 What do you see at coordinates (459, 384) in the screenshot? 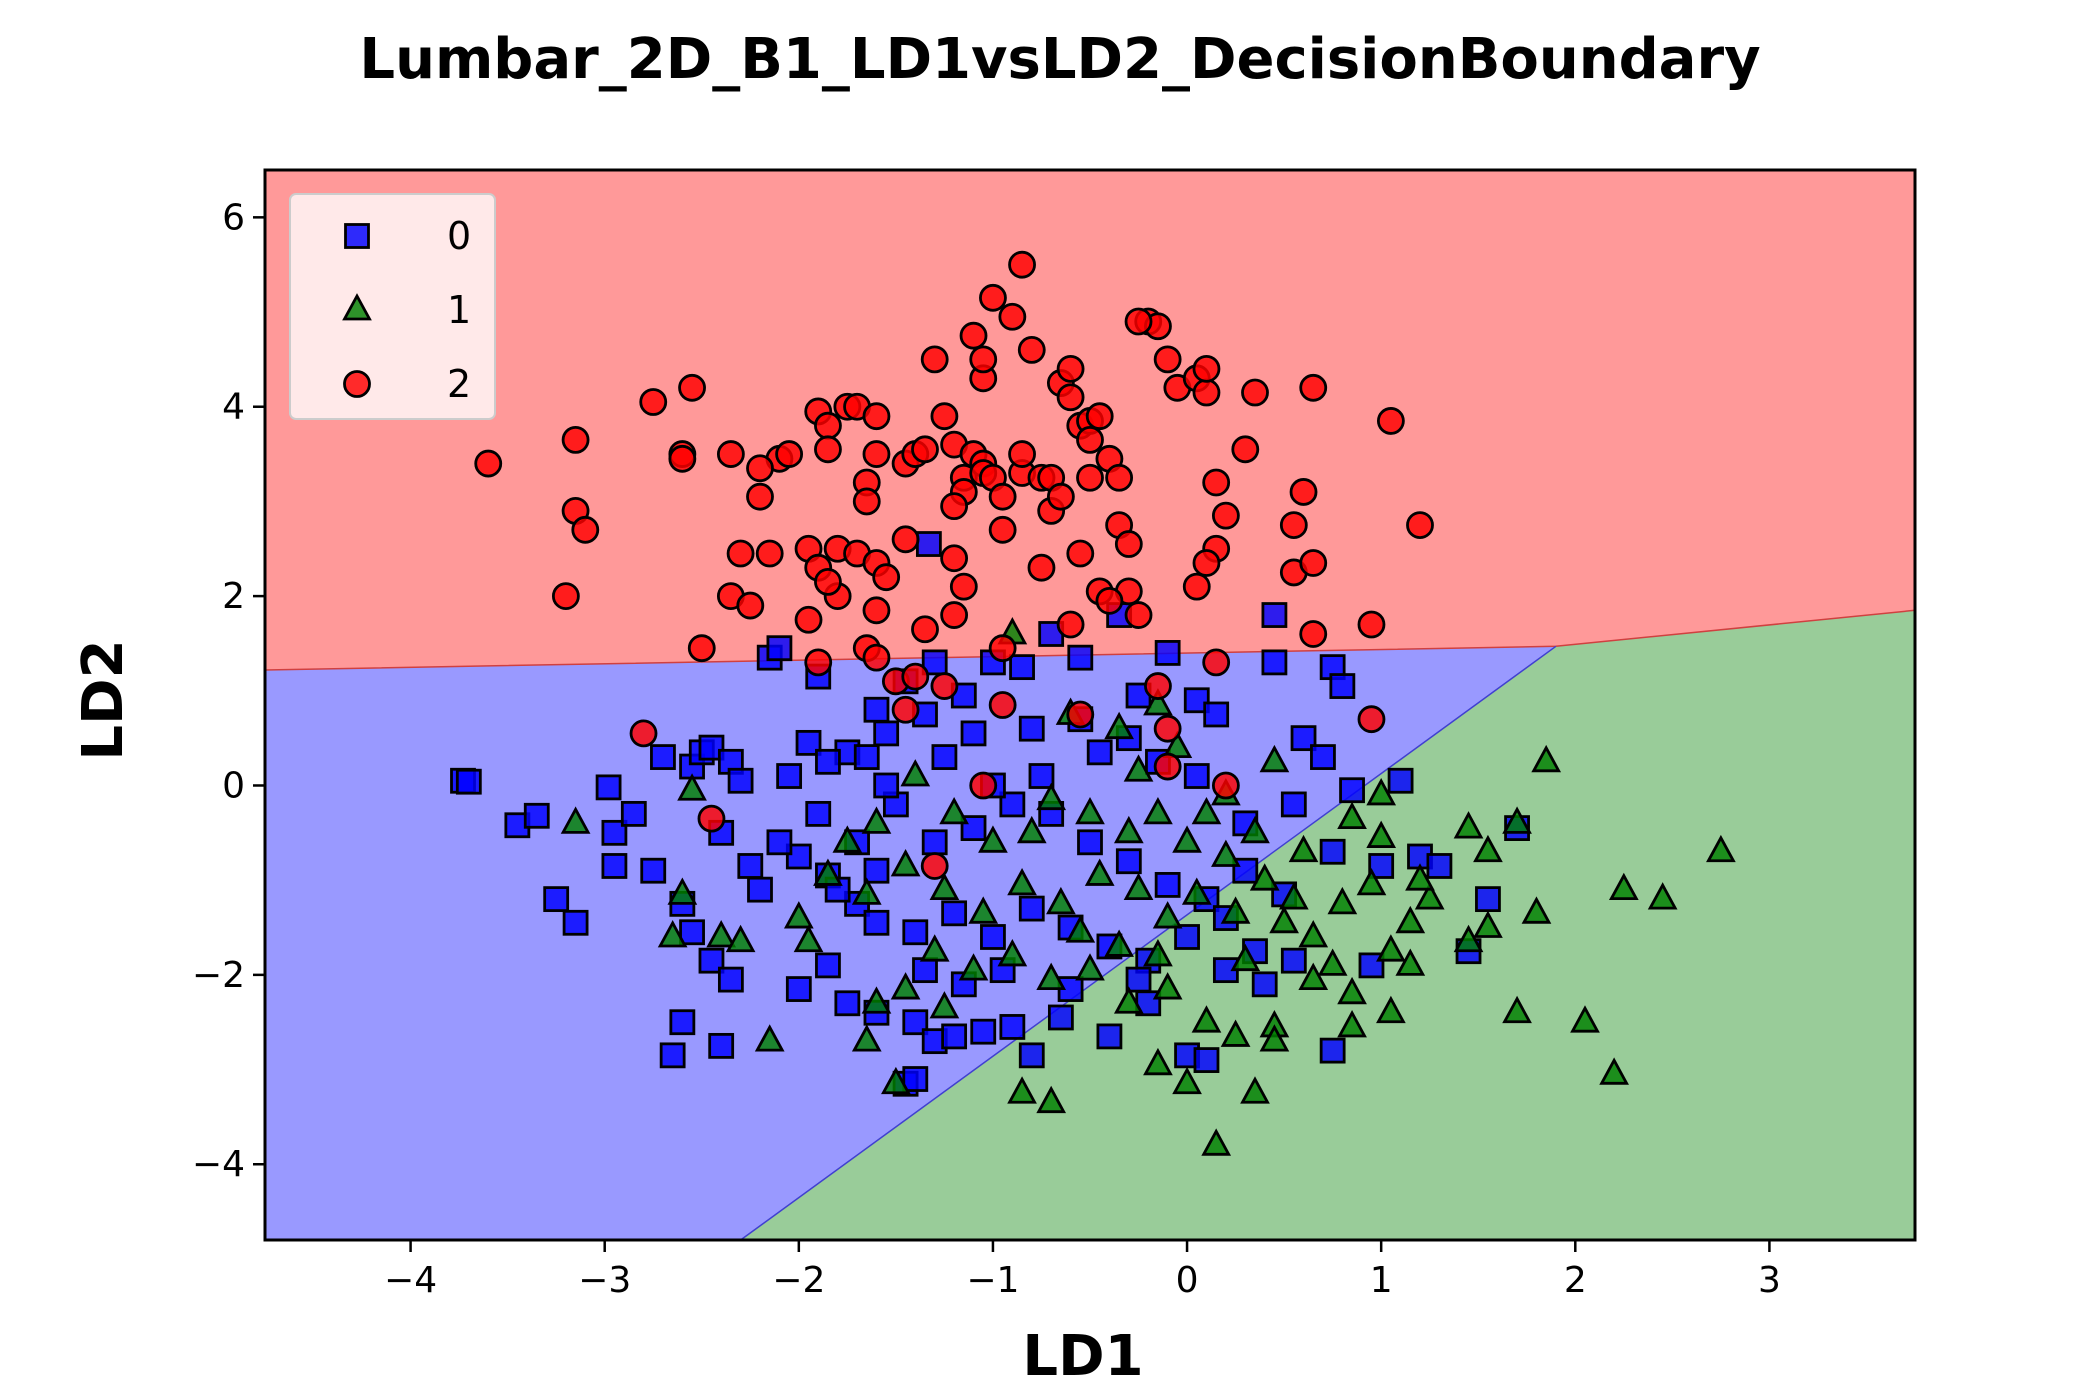
I see `legend-label-2: 2` at bounding box center [459, 384].